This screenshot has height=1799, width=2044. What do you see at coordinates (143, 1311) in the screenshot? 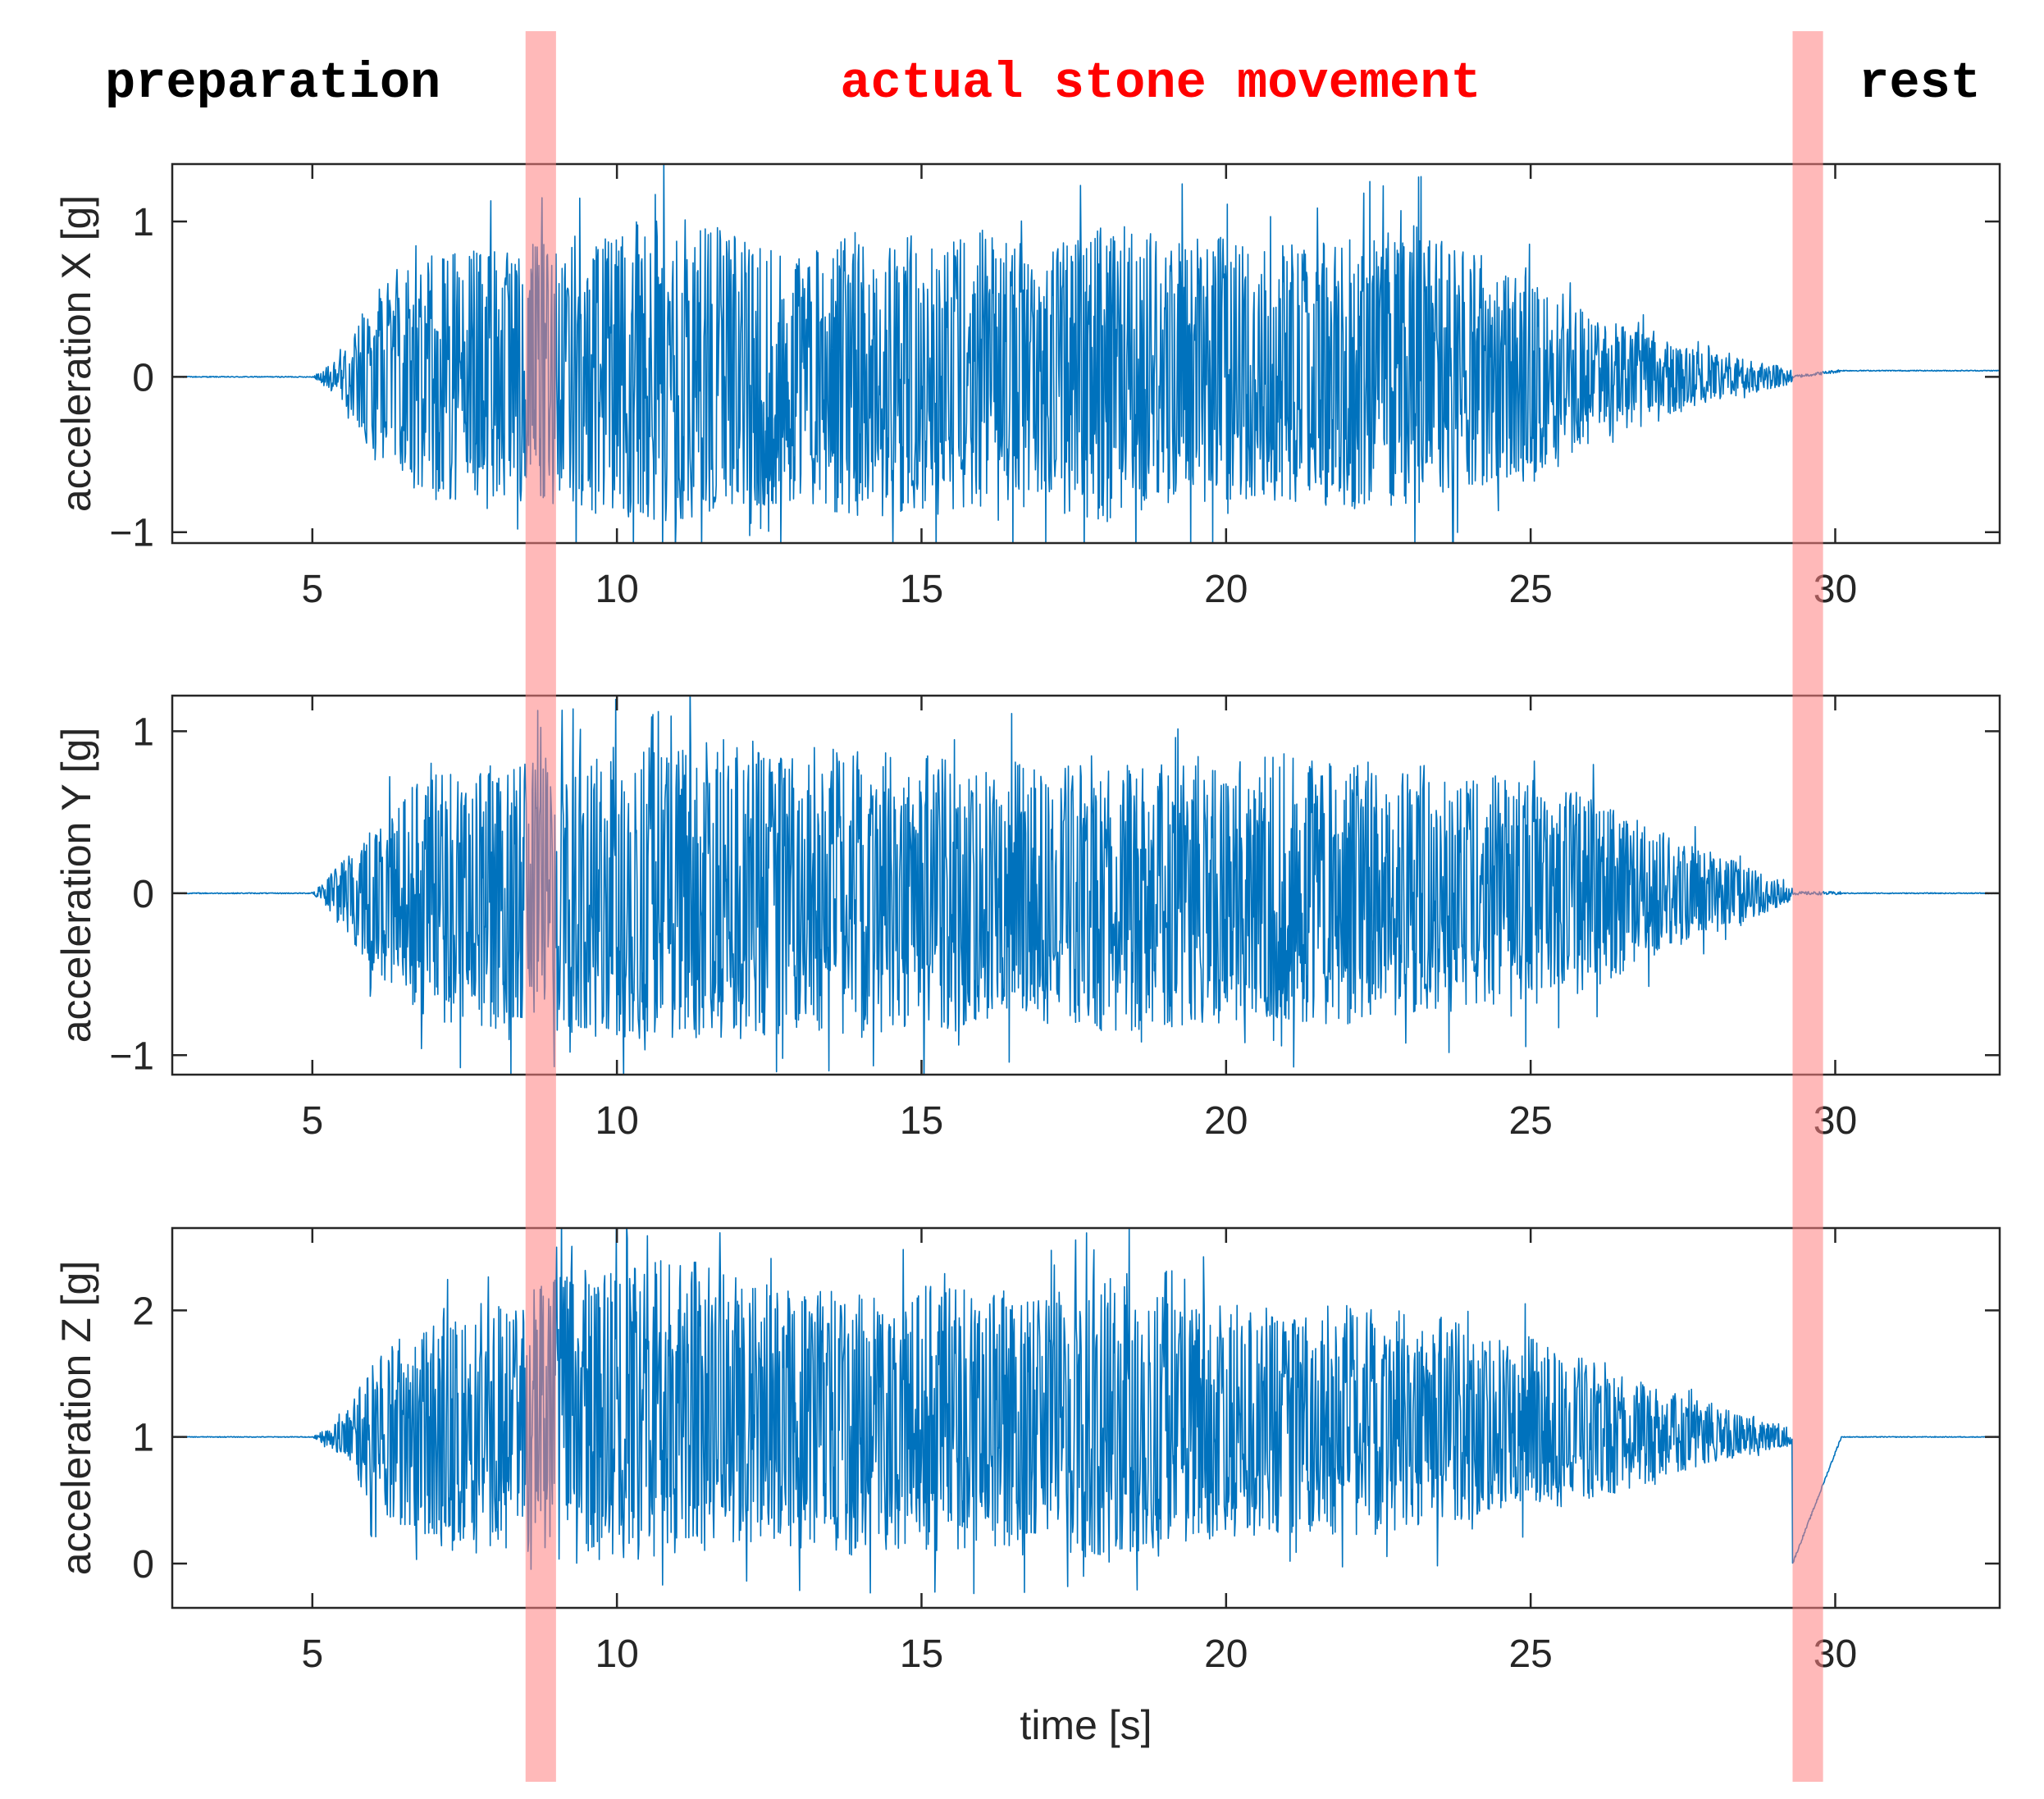
I see `y-tick-label: 2` at bounding box center [143, 1311].